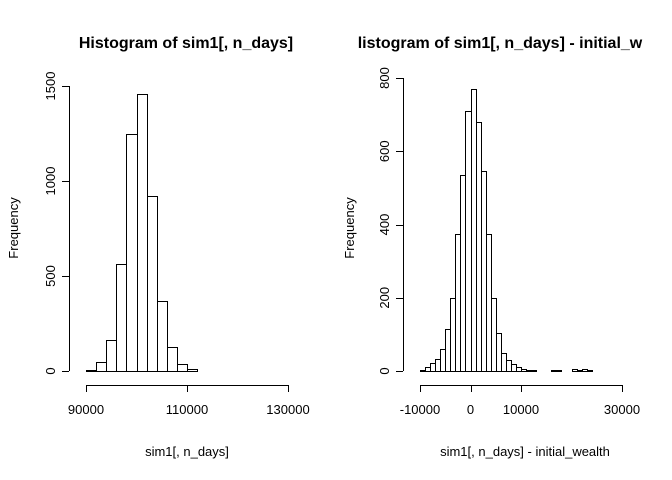 The height and width of the screenshot is (480, 672). I want to click on x-tick-label: 130000, so click(287, 409).